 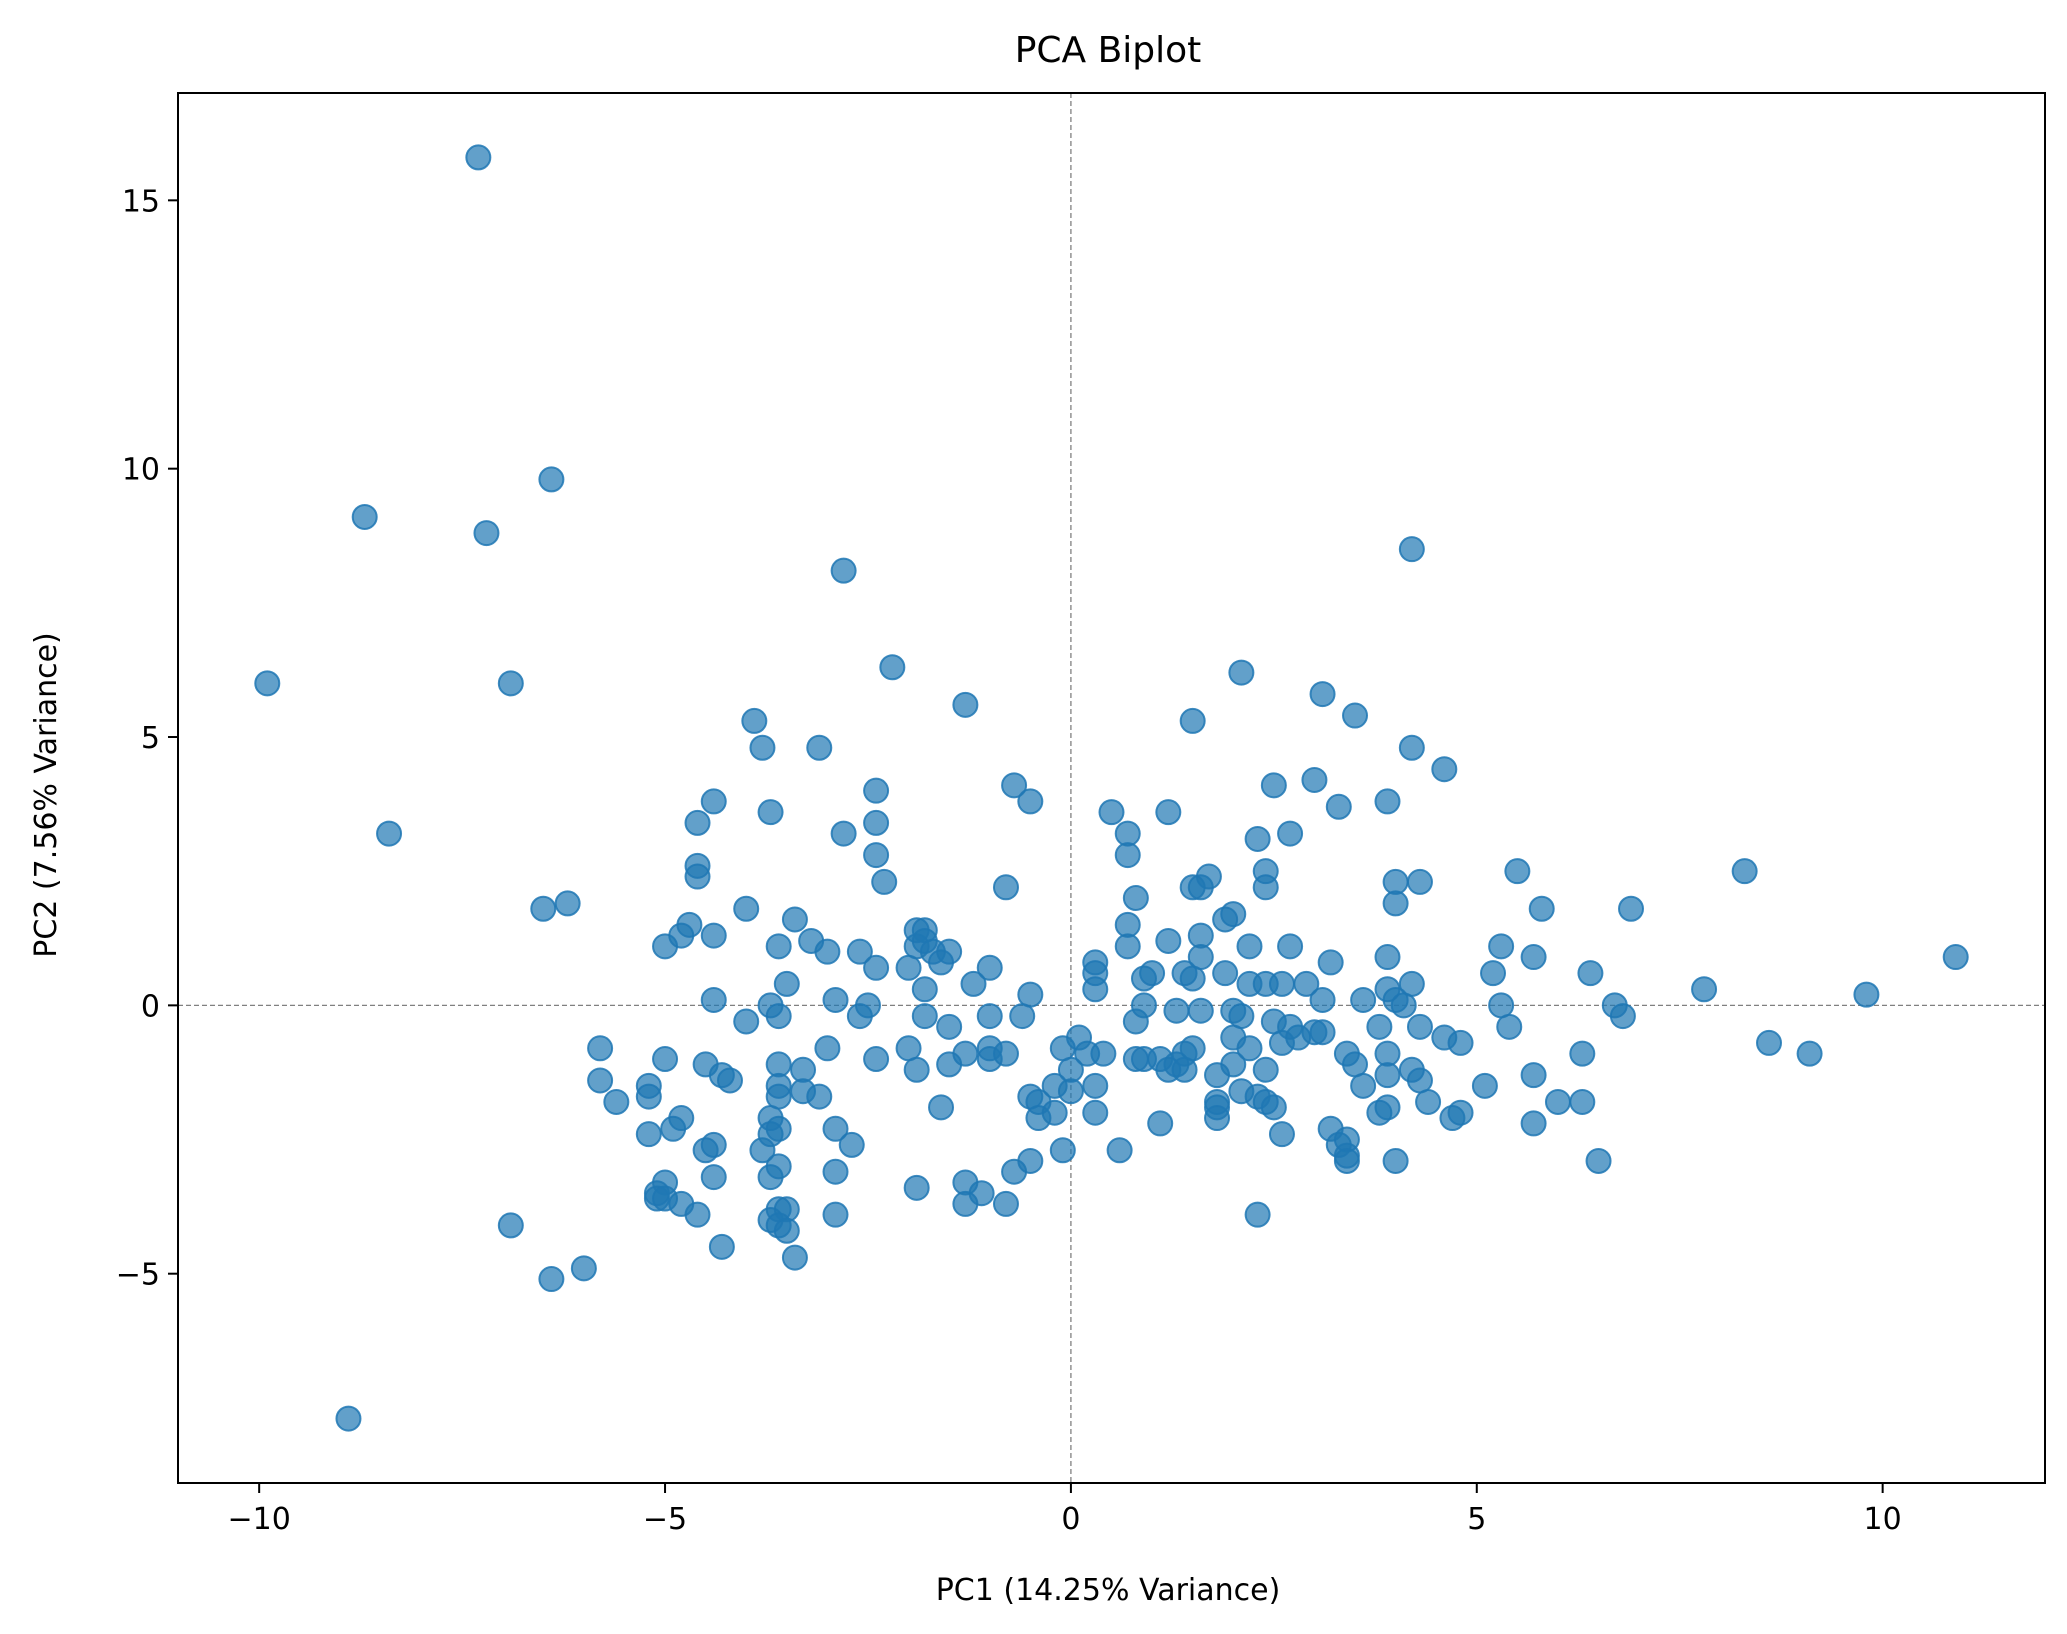 What do you see at coordinates (147, 738) in the screenshot?
I see `y-axis-ticks: −5 0 5 10 15` at bounding box center [147, 738].